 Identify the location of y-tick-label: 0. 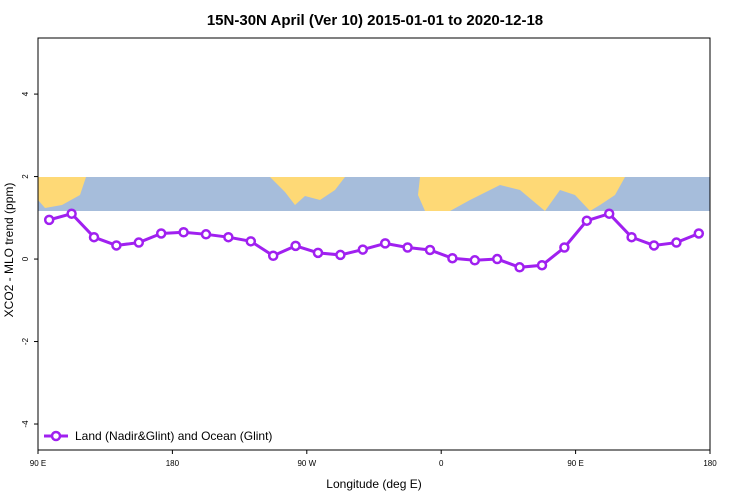
(25, 258).